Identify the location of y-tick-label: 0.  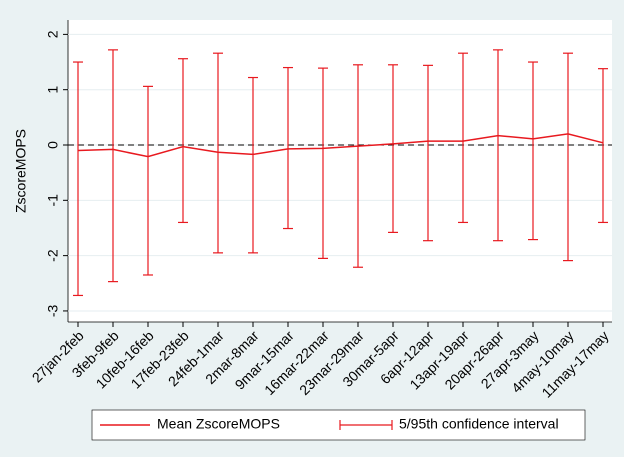
(53, 145).